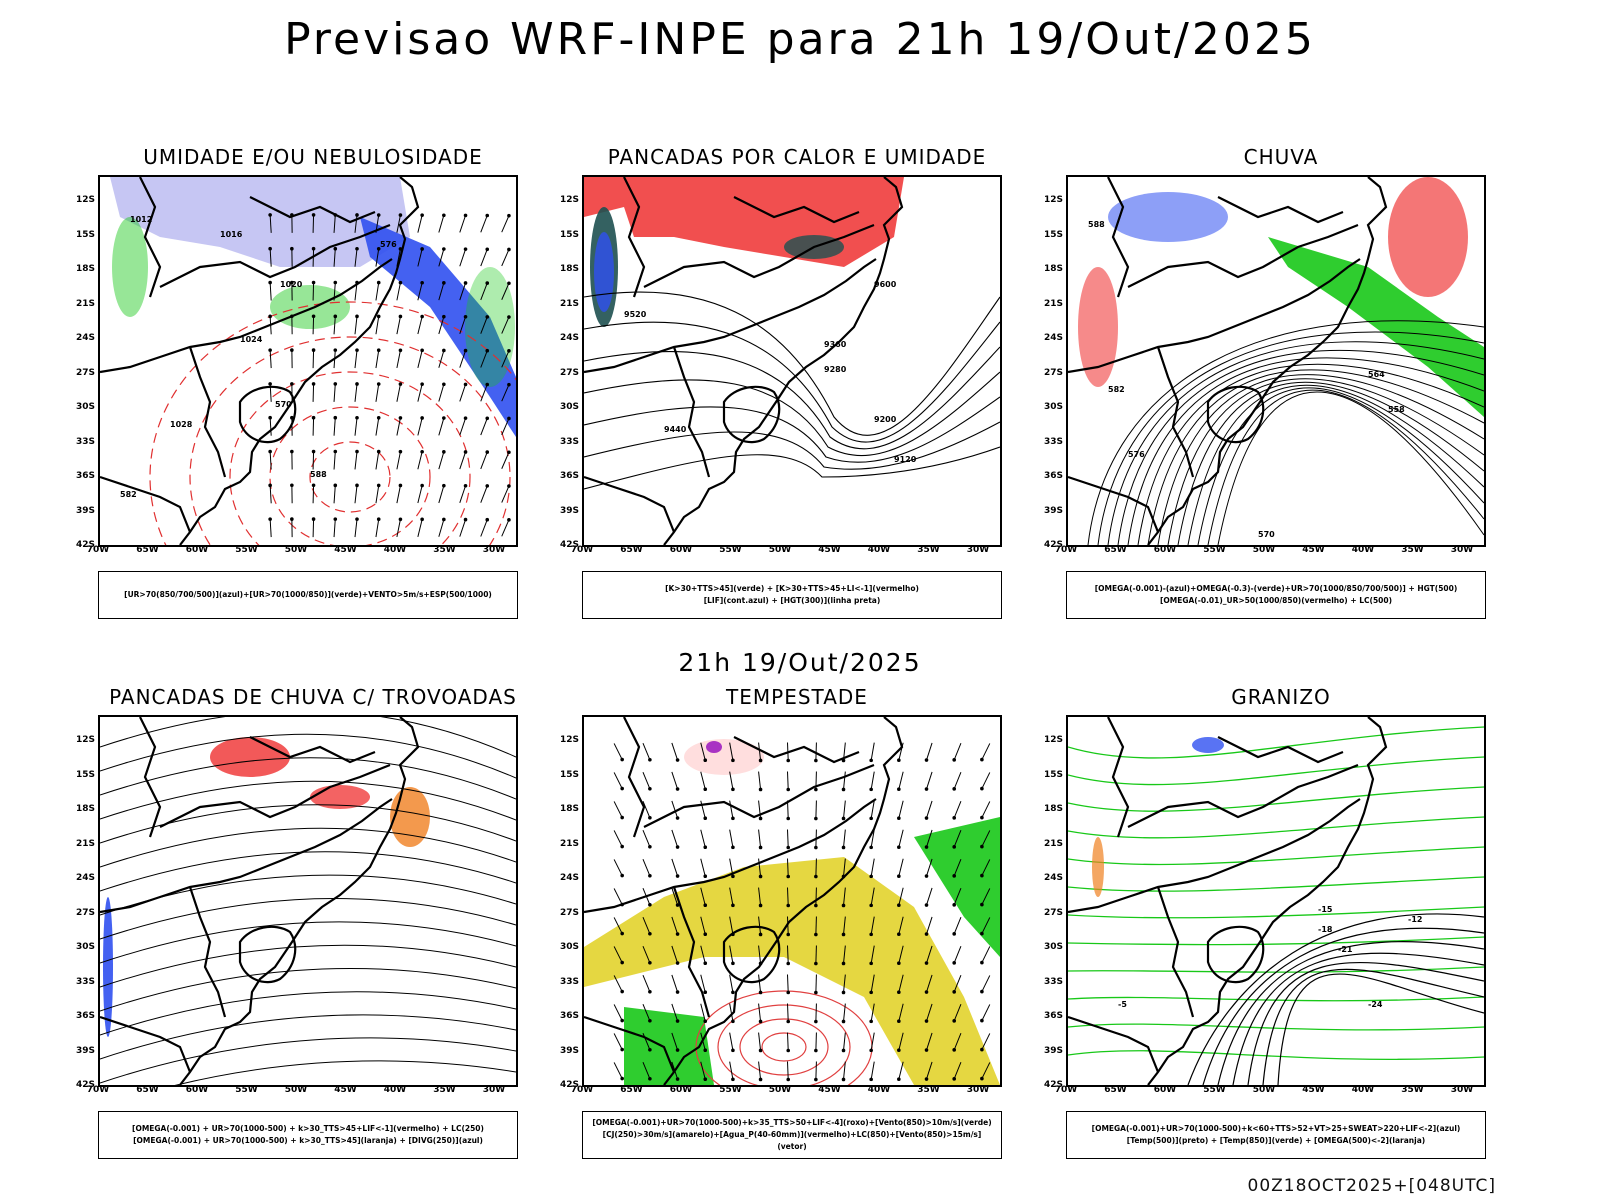  I want to click on forecast-map: -12 -15 -18 -21 -24 -5, so click(1276, 901).